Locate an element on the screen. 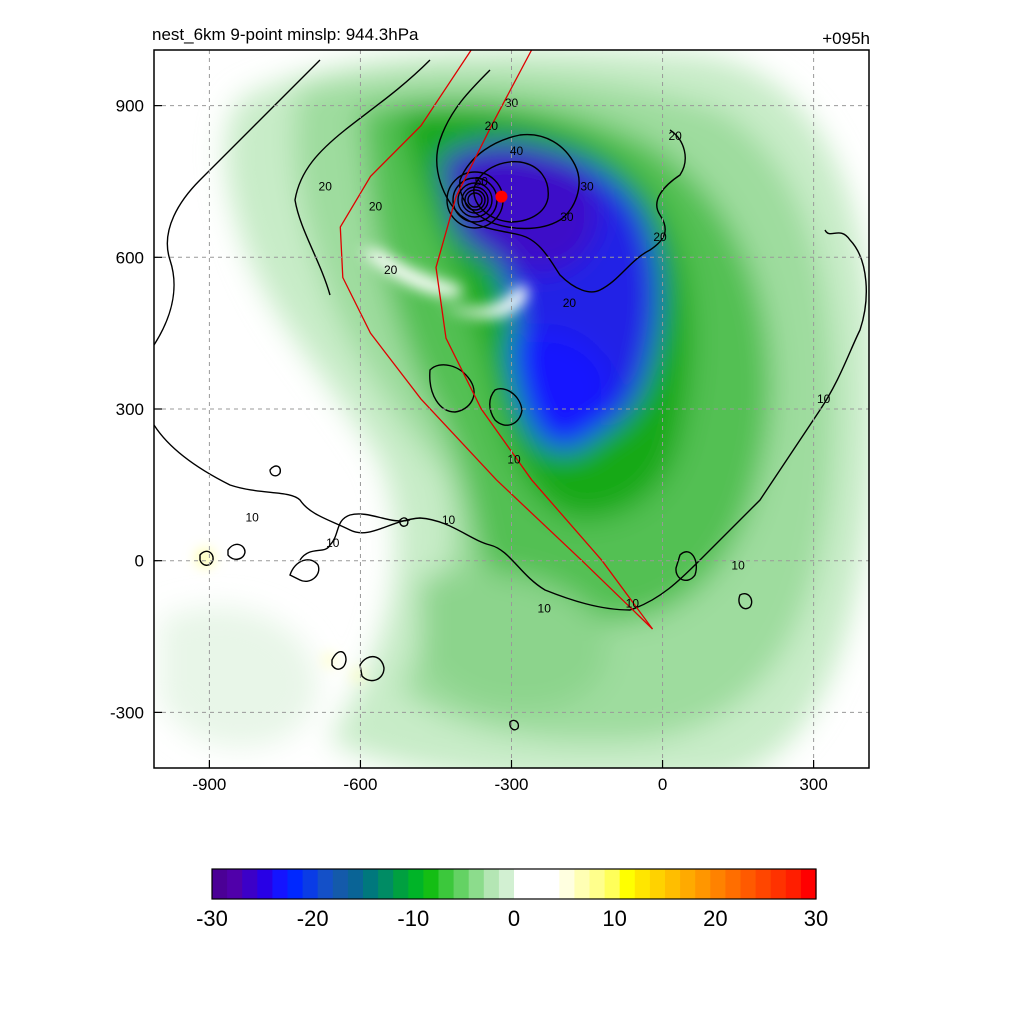 The image size is (1024, 1024). colorbar-tick-label: 0 is located at coordinates (514, 918).